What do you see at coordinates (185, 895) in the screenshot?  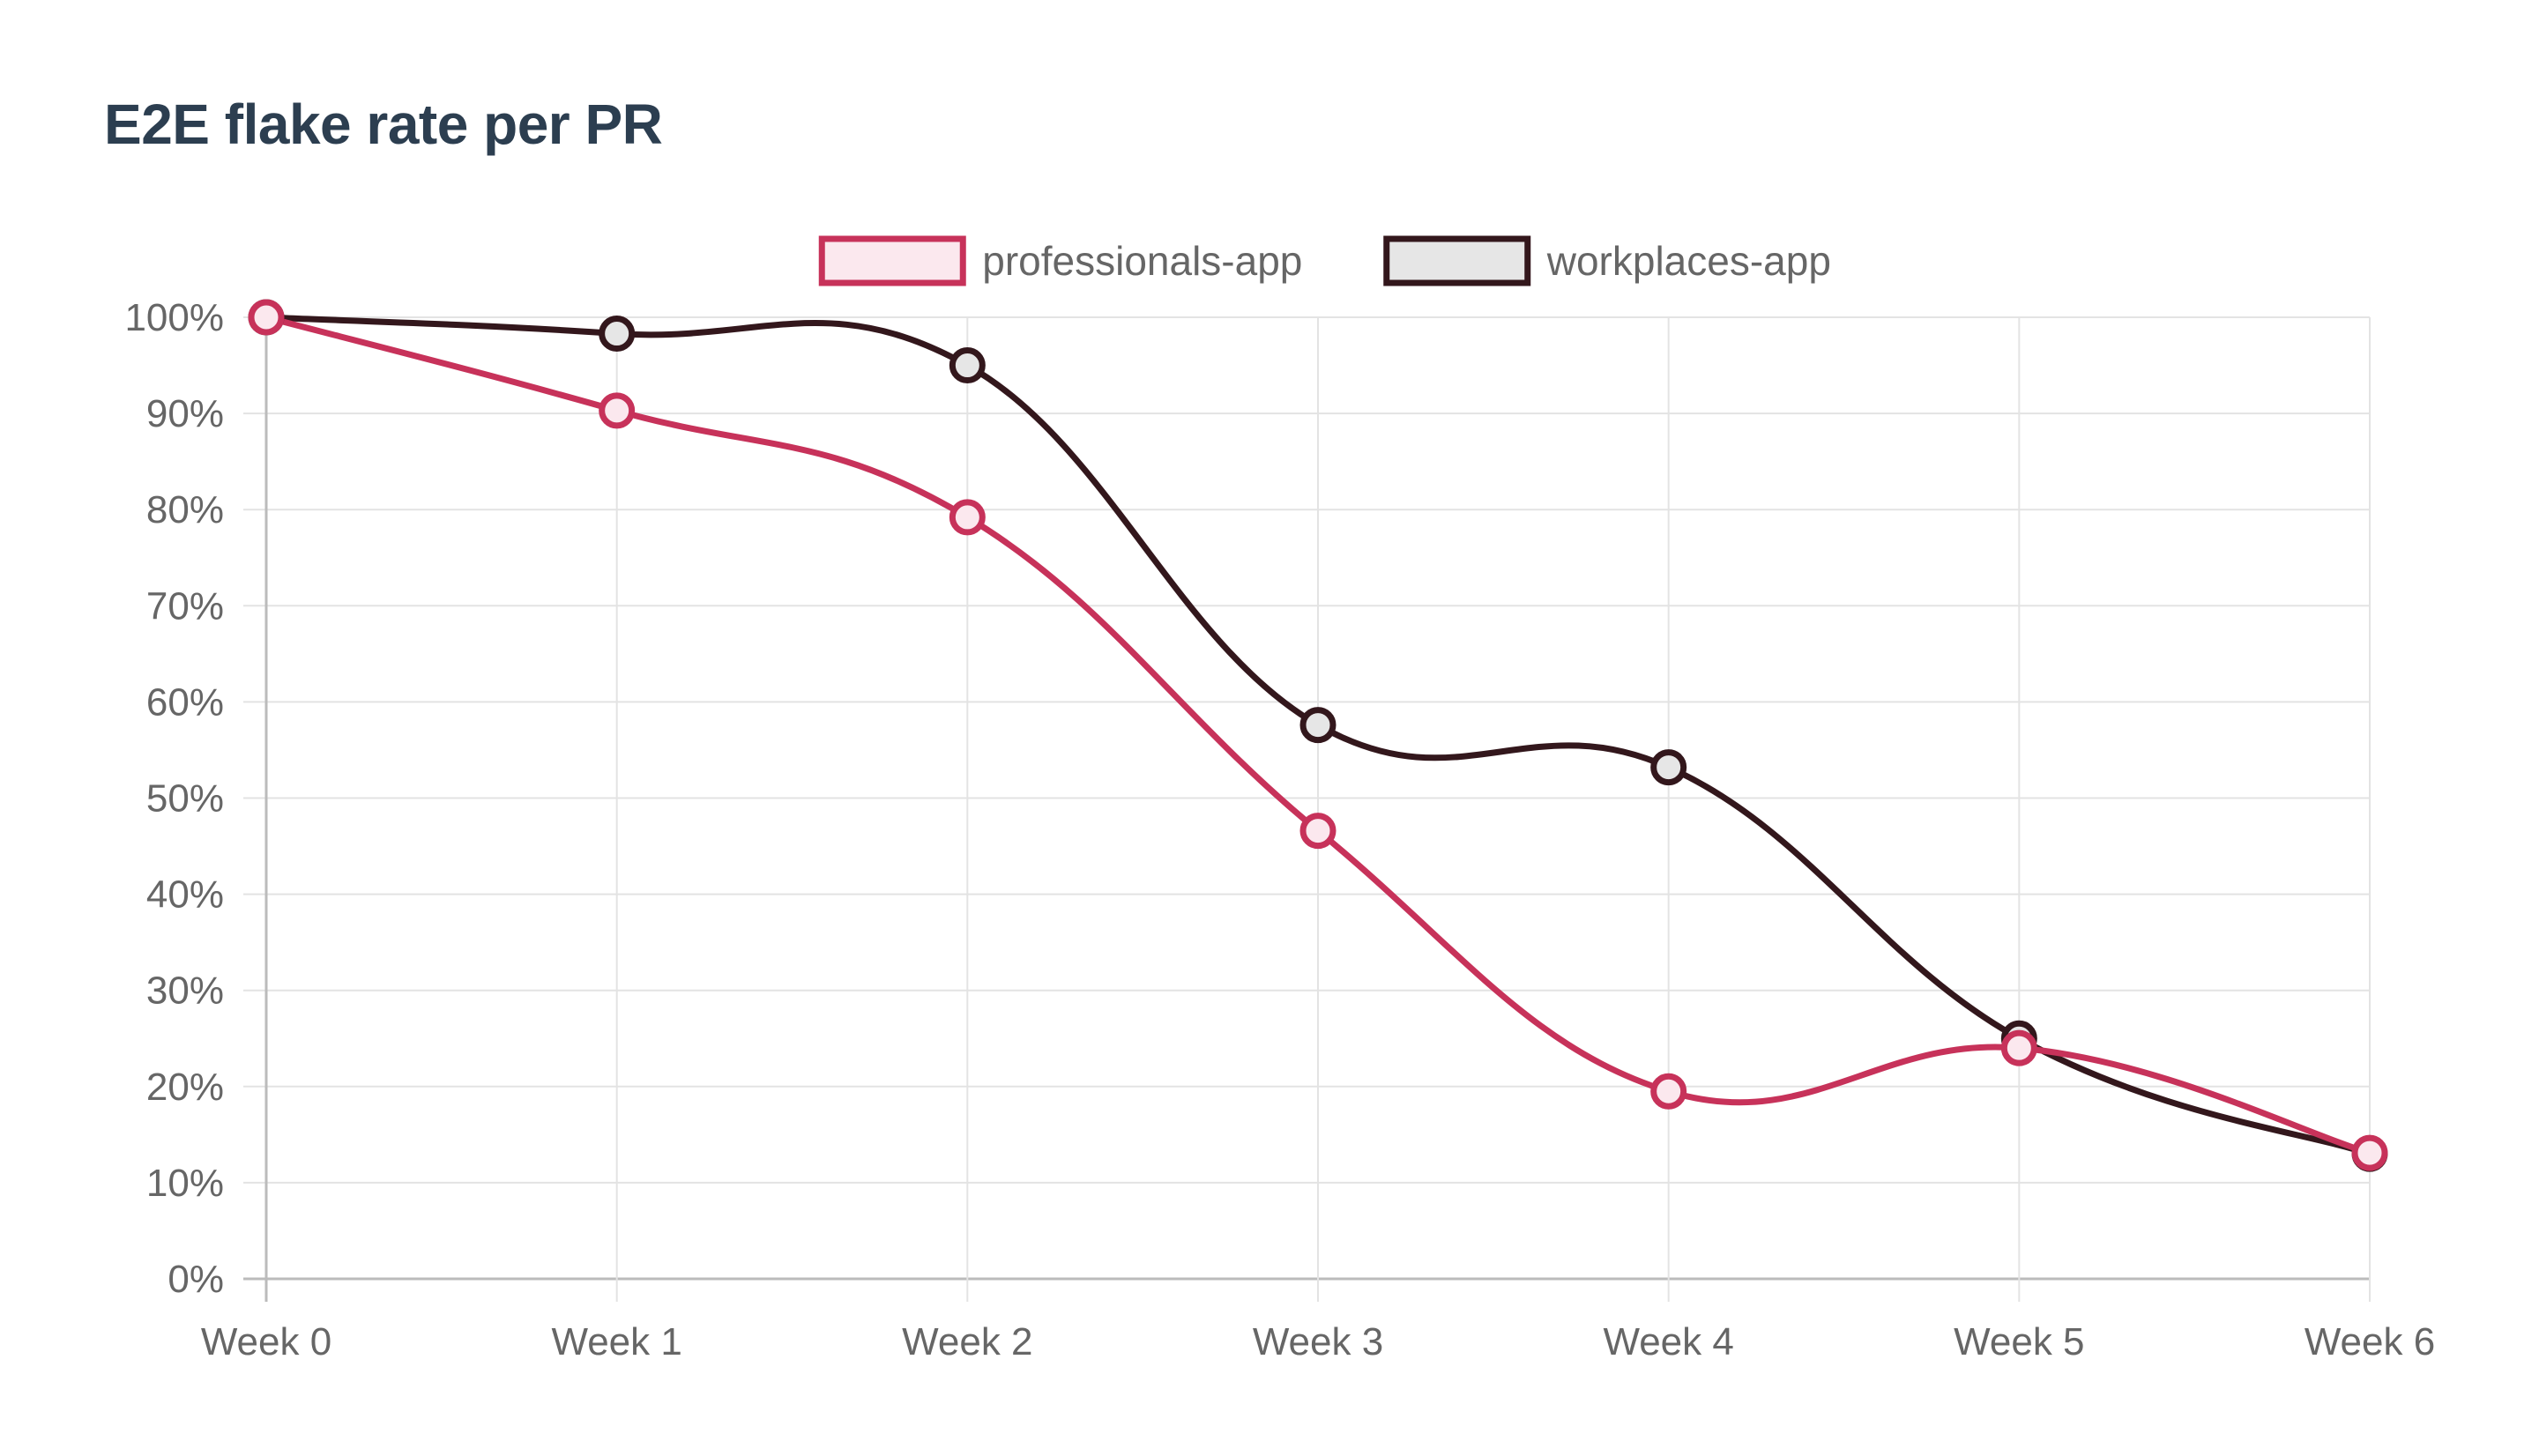 I see `y-tick-label: 40%` at bounding box center [185, 895].